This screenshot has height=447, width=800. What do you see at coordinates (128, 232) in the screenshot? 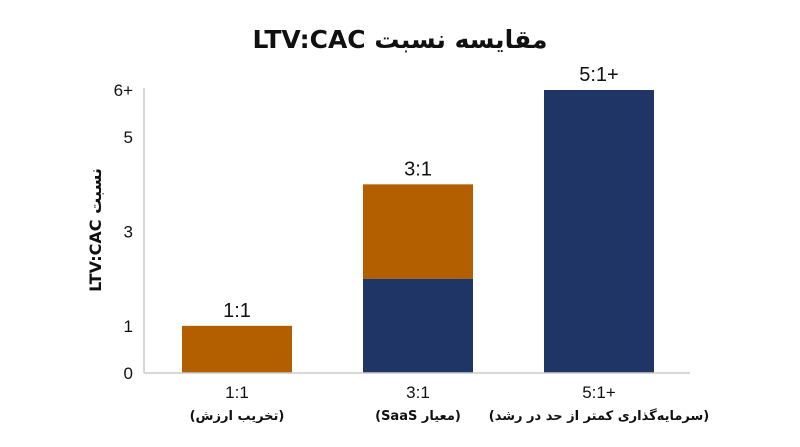
I see `y-tick-label: 3` at bounding box center [128, 232].